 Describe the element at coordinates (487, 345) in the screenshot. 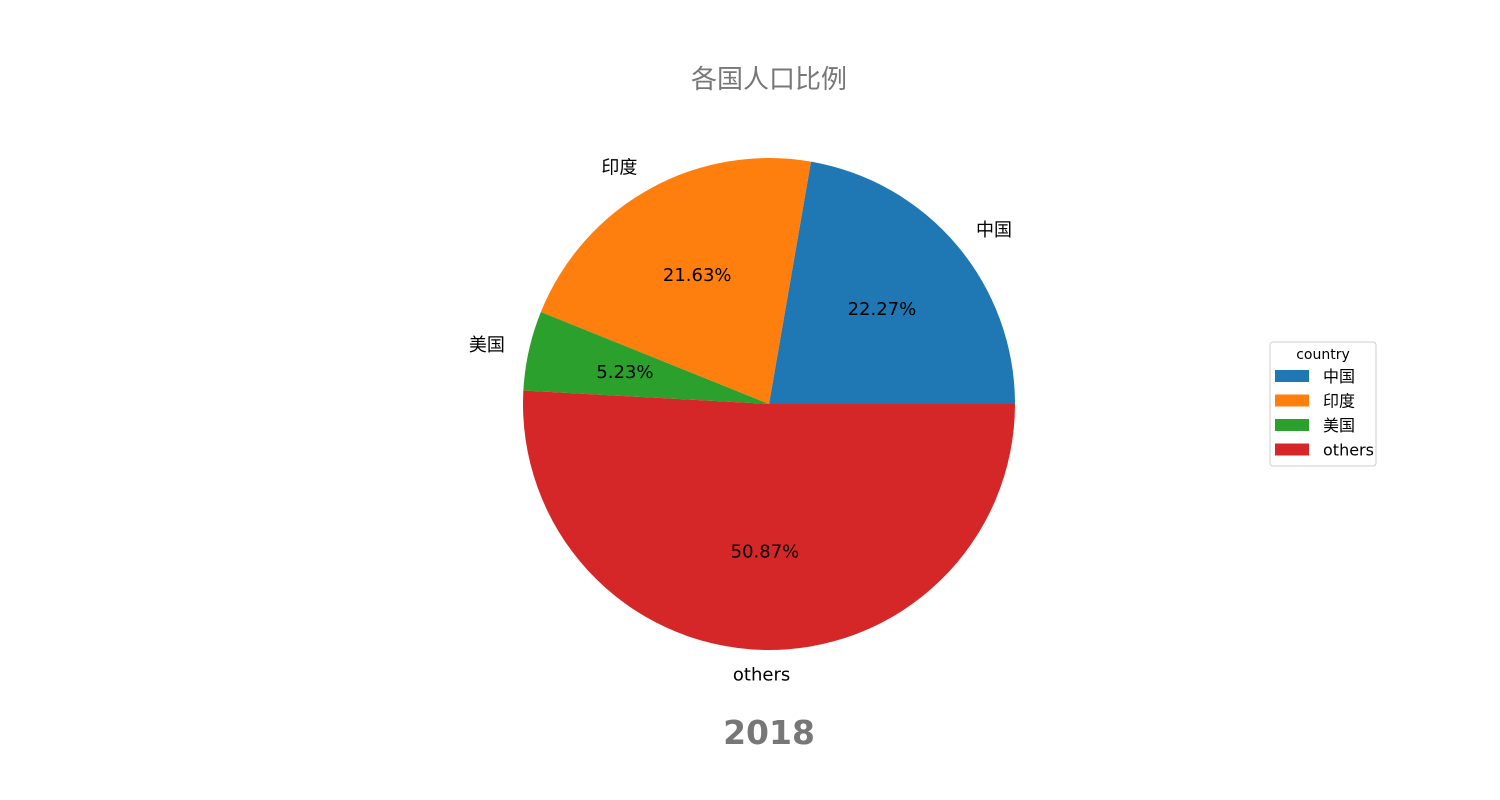

I see `slice-label-2: 美国` at that location.